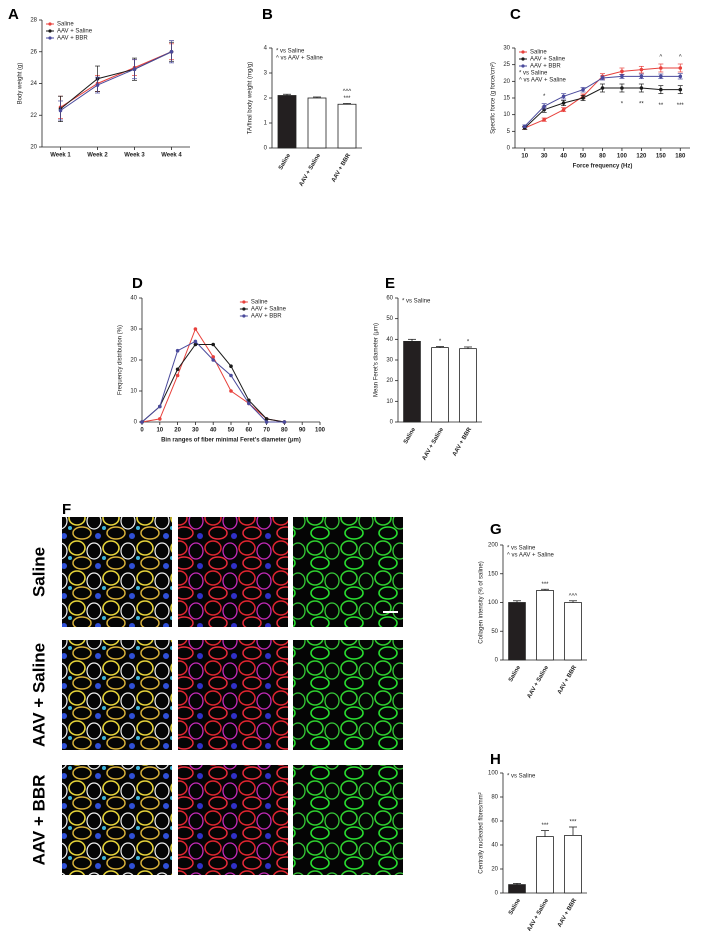  I want to click on y-tick-label: 100, so click(493, 774).